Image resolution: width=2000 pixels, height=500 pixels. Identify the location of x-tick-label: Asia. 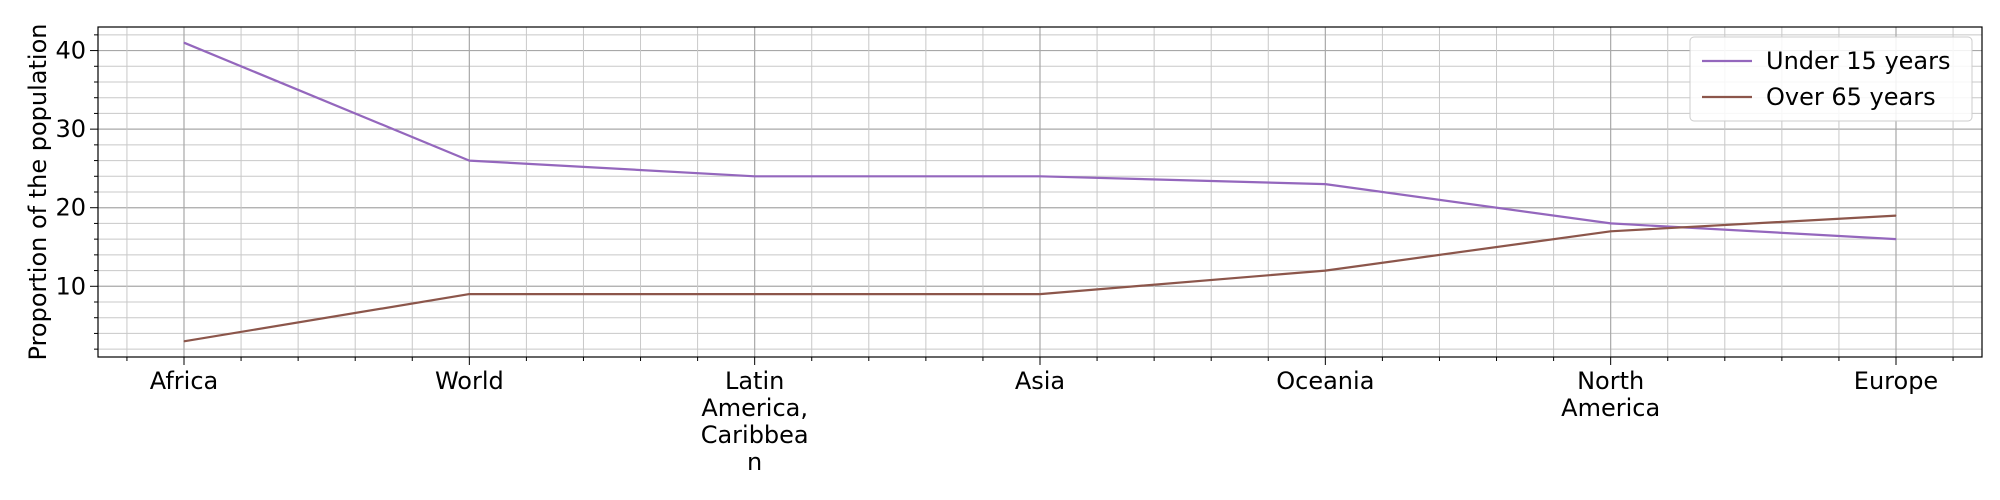
(1040, 381).